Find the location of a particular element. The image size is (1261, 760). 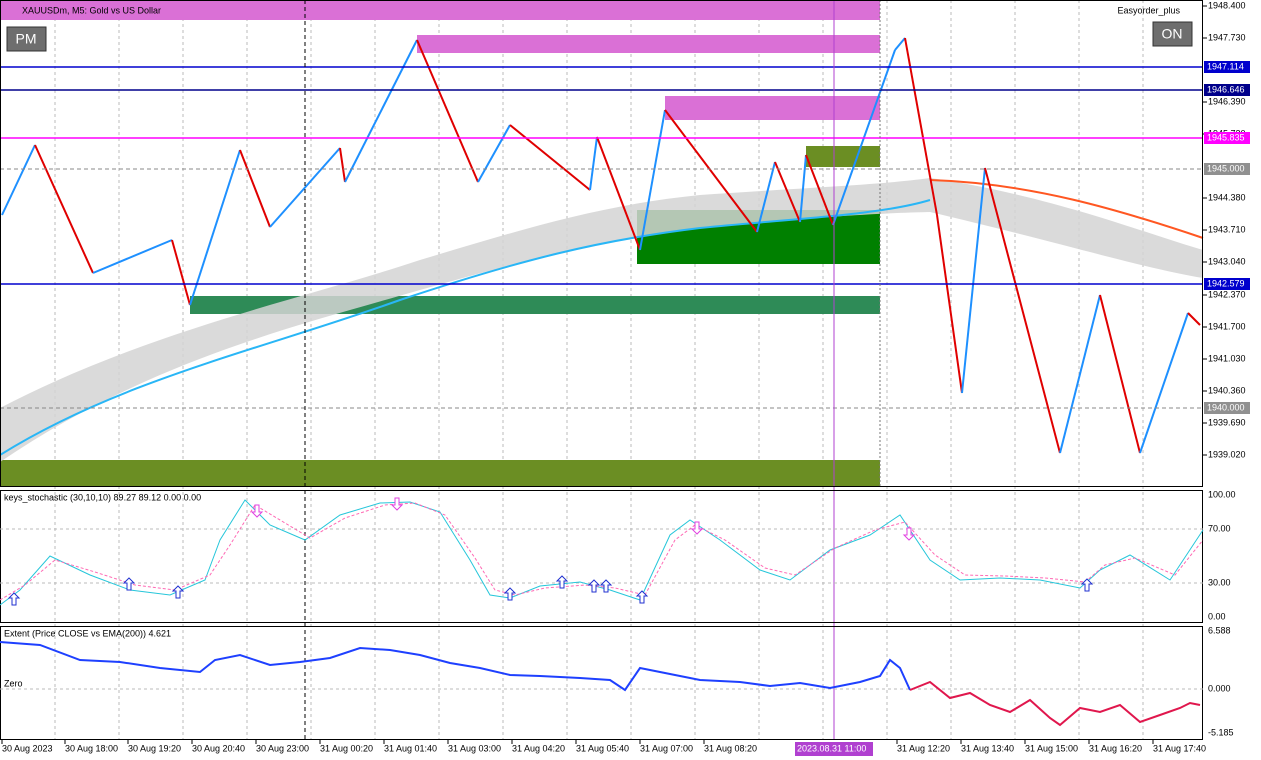

stoch-axis-label: 30.00 is located at coordinates (1219, 582).